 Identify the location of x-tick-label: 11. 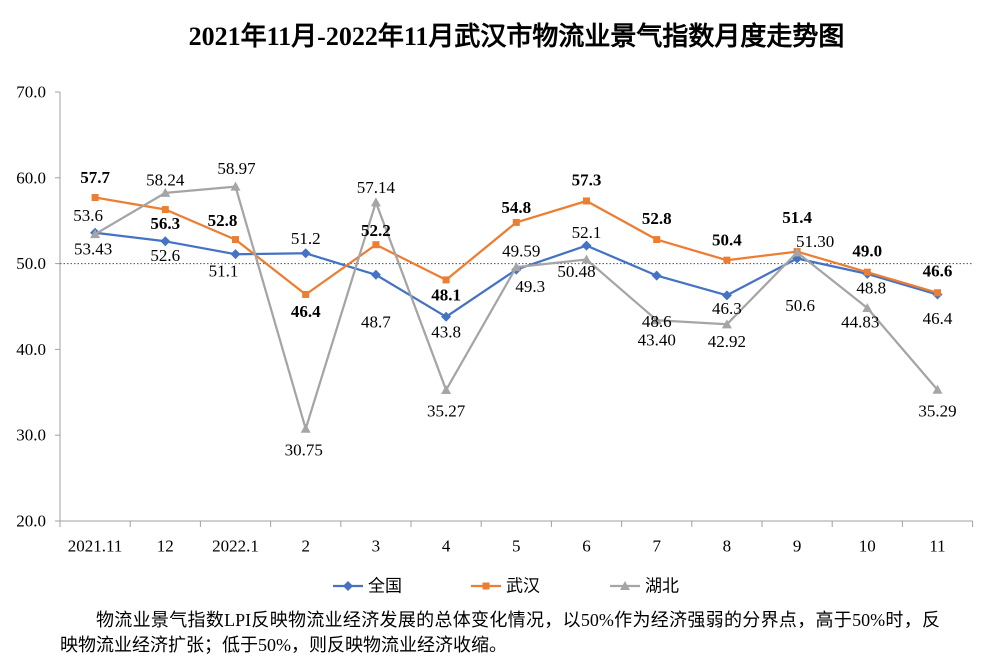
(937, 546).